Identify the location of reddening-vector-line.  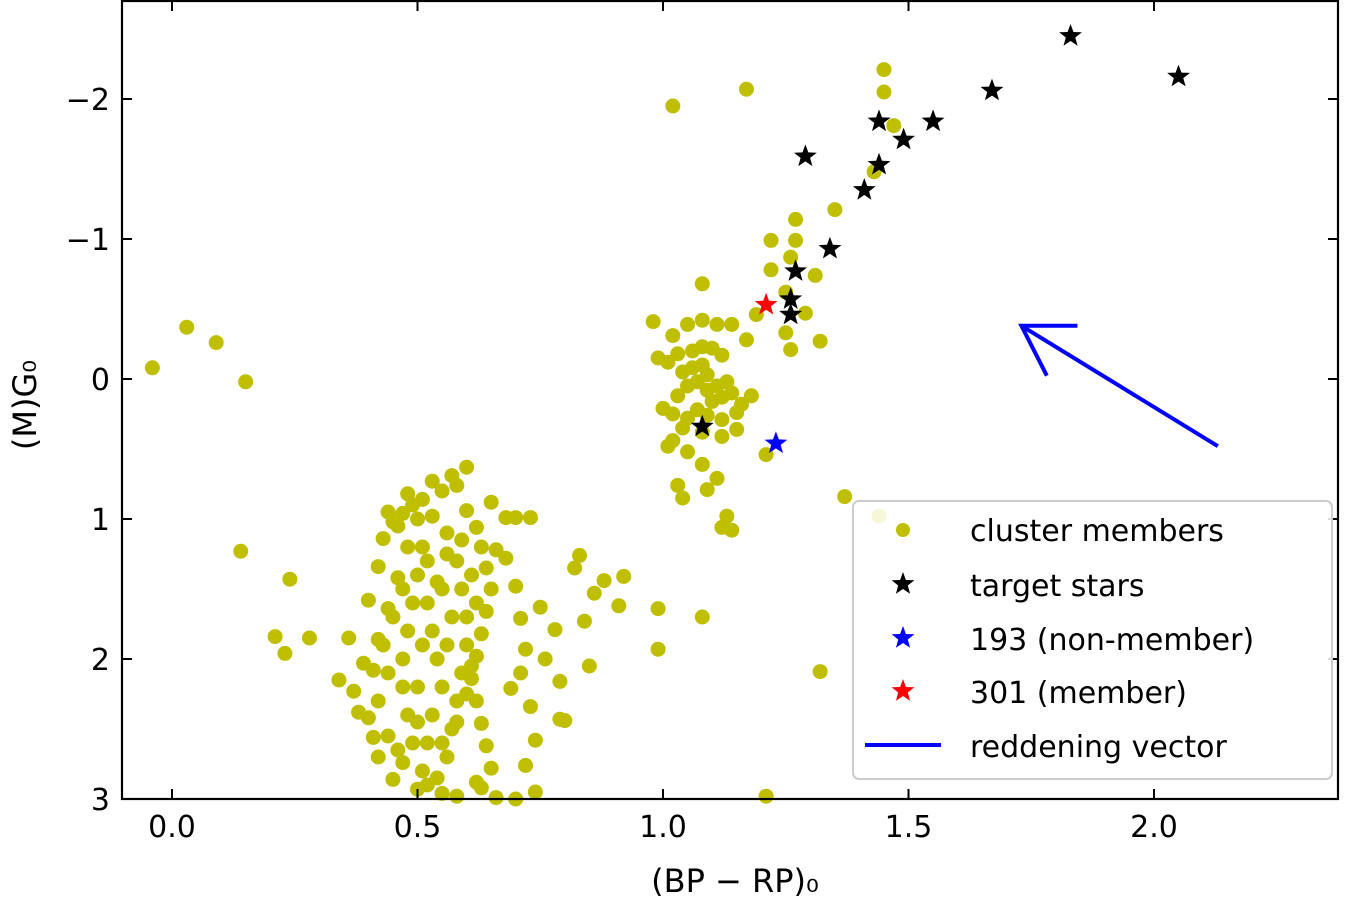
(1119, 386).